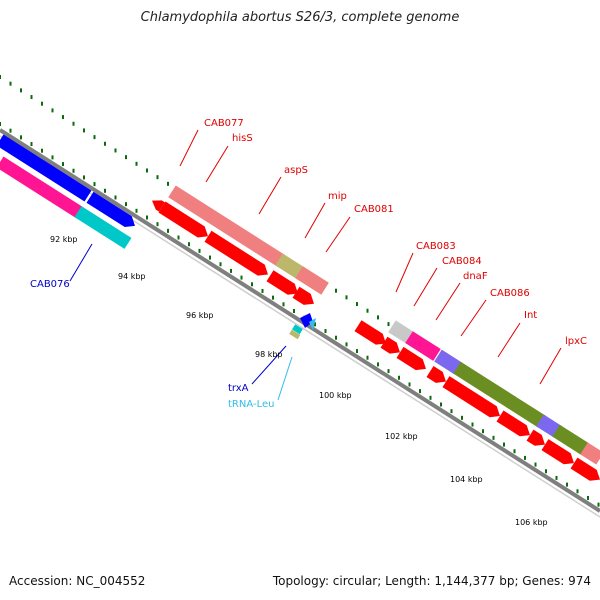 Image resolution: width=600 pixels, height=600 pixels. What do you see at coordinates (81, 262) in the screenshot?
I see `leader-cab076` at bounding box center [81, 262].